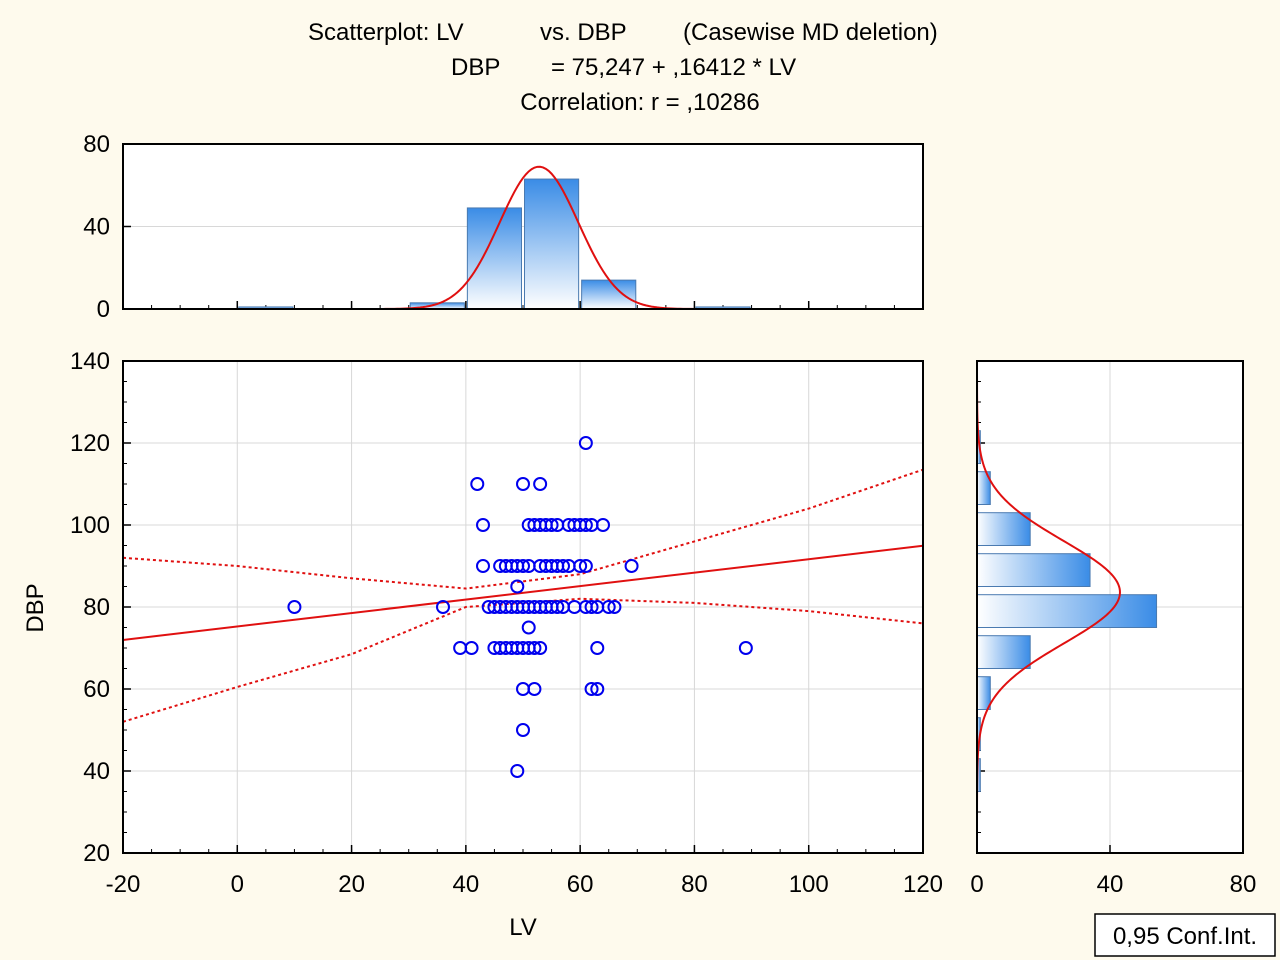  I want to click on x-tick-label: -20, so click(123, 884).